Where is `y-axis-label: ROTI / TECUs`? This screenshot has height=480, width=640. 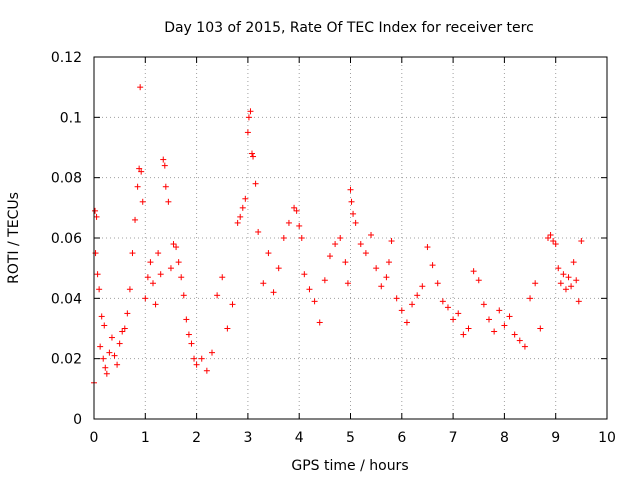 y-axis-label: ROTI / TECUs is located at coordinates (14, 238).